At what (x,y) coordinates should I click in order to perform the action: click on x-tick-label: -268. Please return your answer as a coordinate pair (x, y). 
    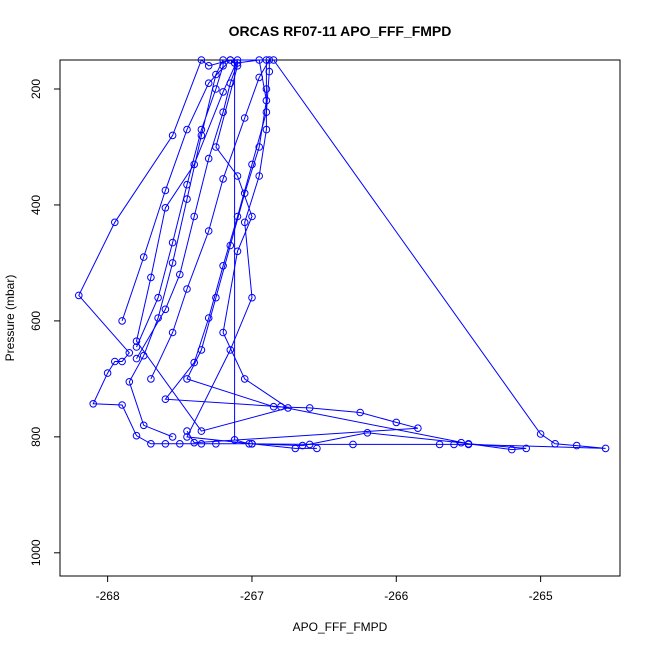
    Looking at the image, I should click on (108, 596).